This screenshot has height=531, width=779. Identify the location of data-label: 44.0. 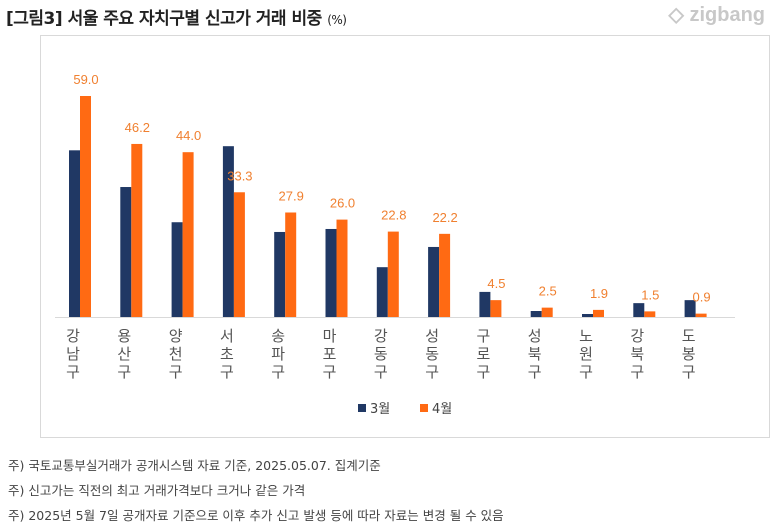
(188, 135).